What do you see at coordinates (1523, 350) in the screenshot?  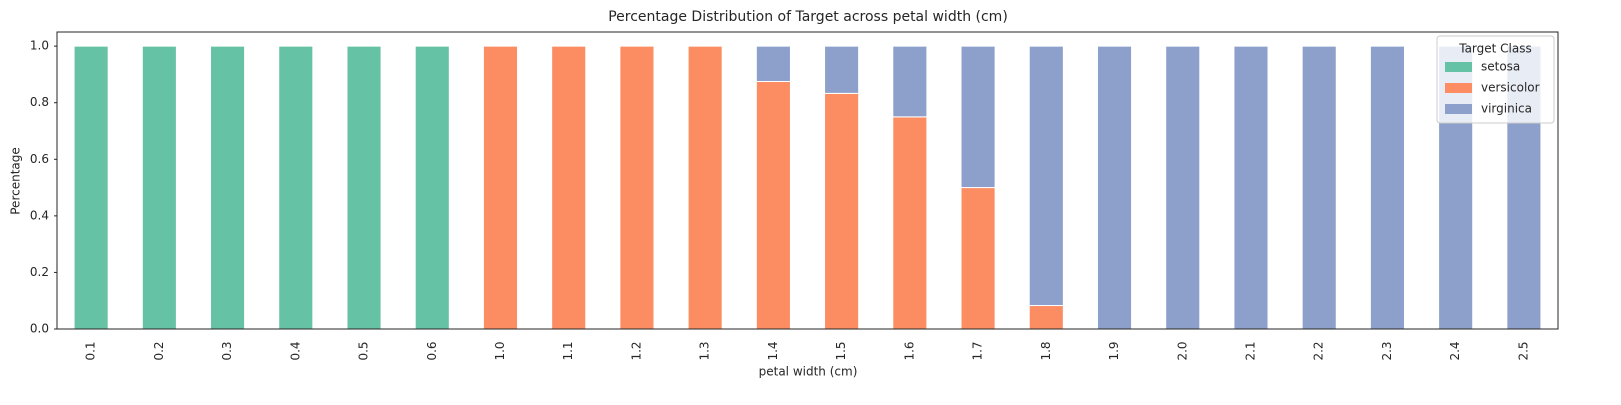 I see `x-tick-label: 2.5` at bounding box center [1523, 350].